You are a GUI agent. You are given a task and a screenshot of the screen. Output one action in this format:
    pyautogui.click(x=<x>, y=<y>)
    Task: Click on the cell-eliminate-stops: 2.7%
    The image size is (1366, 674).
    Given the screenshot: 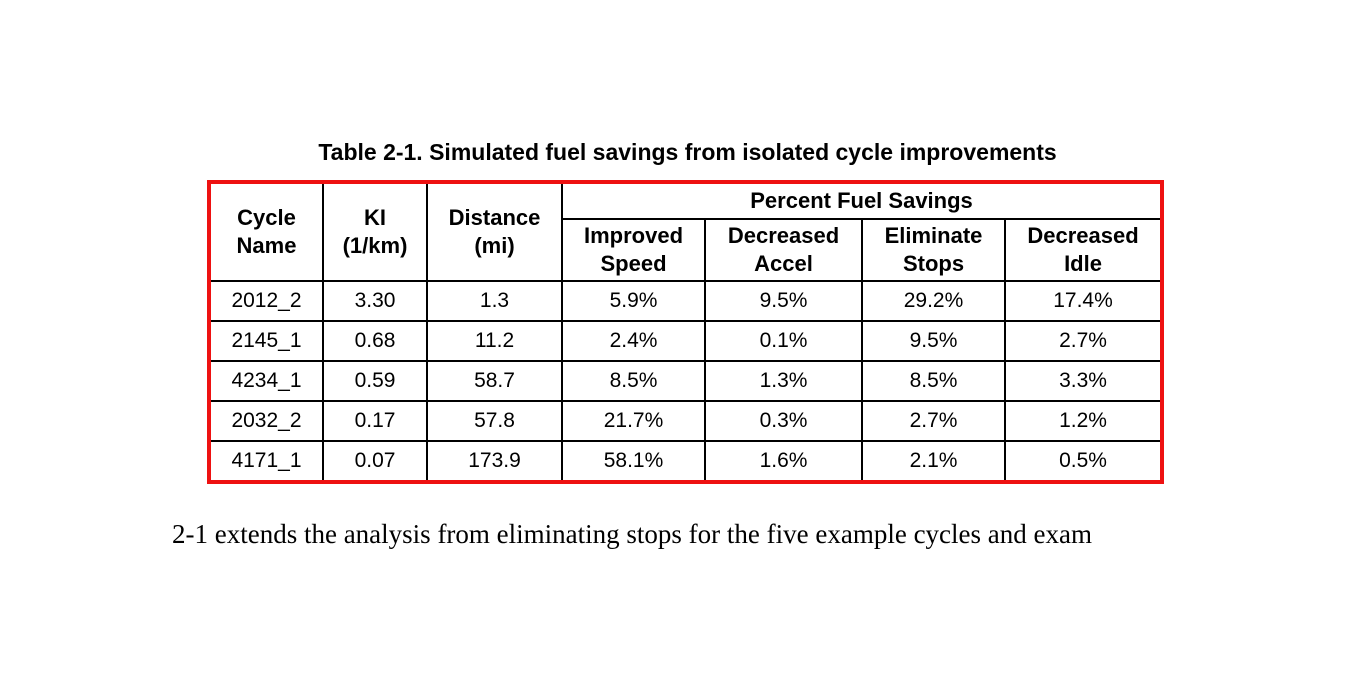 What is the action you would take?
    pyautogui.click(x=933, y=421)
    